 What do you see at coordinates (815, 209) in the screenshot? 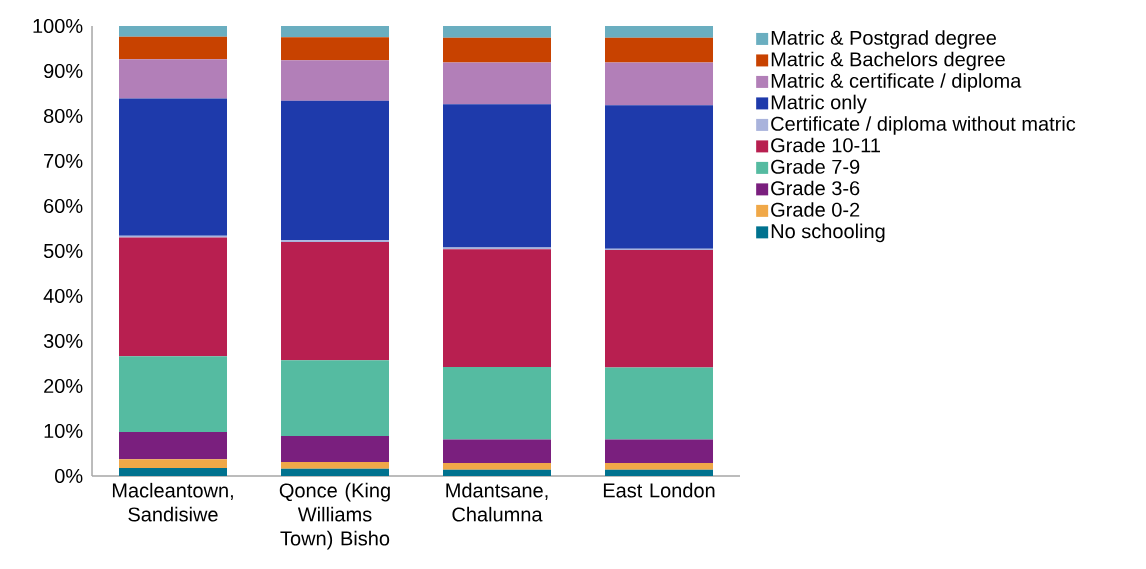
I see `legend-label: Grade 0-2` at bounding box center [815, 209].